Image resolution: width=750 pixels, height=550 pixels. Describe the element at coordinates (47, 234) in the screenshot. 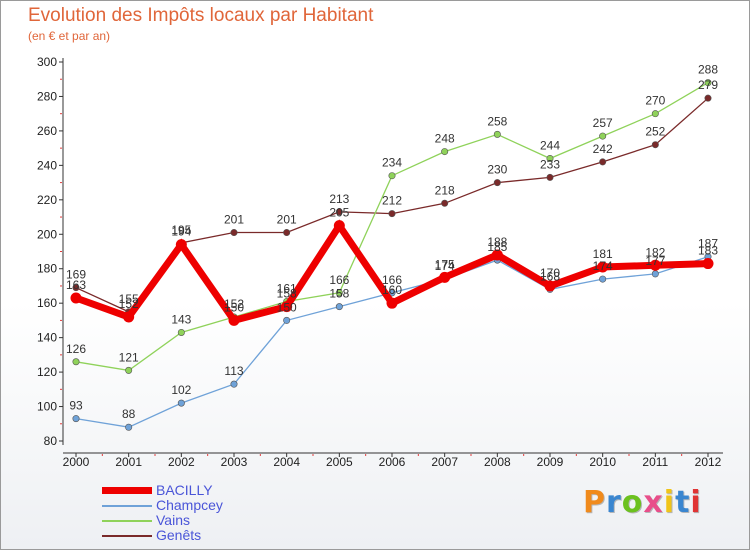

I see `y-tick-label: 200` at that location.